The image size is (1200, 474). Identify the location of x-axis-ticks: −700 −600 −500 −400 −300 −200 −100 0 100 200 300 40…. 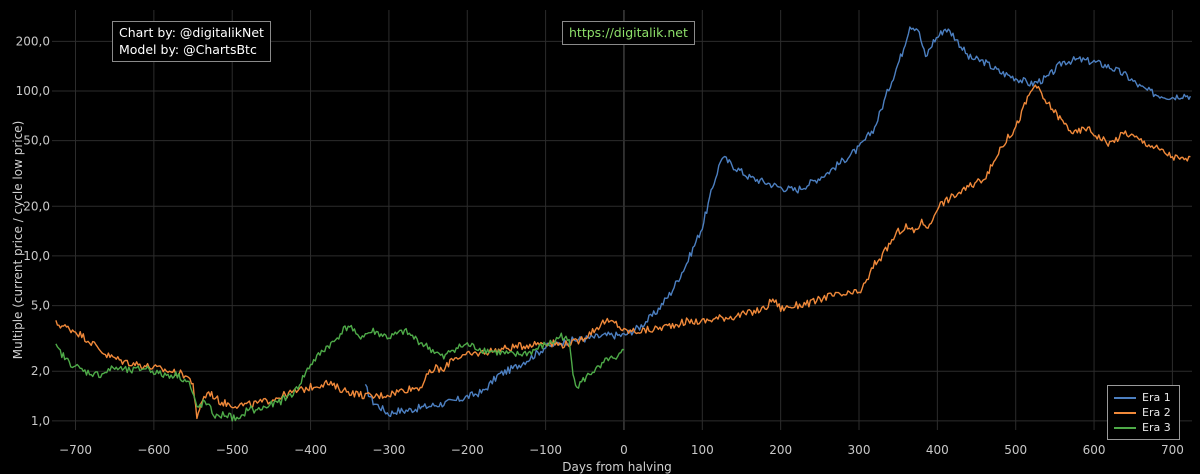
(621, 450).